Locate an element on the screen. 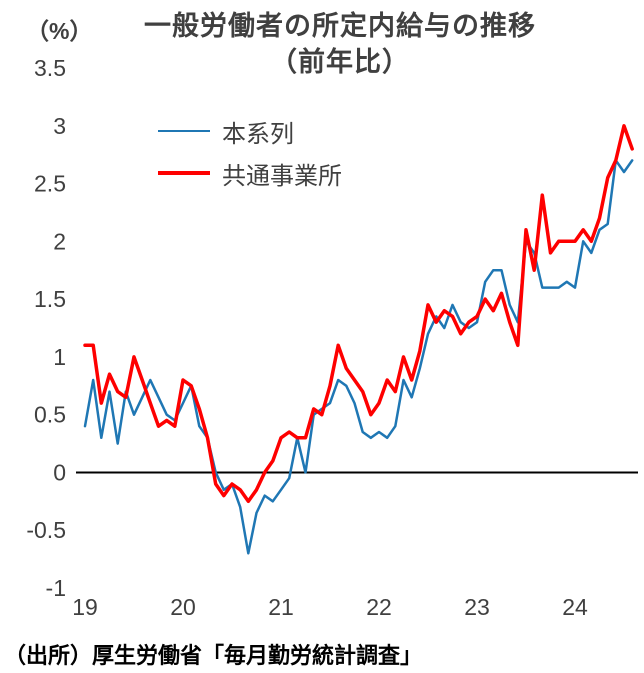  legend-label-main-series: 本系列 is located at coordinates (258, 134).